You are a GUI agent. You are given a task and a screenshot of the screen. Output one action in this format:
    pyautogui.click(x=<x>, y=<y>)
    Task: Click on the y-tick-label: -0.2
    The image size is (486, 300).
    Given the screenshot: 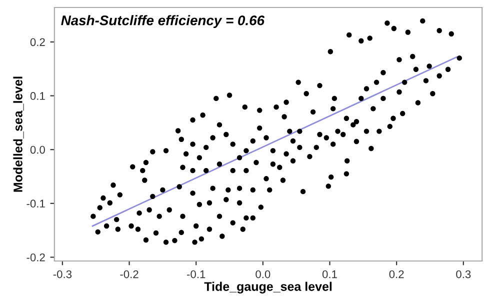 What is the action you would take?
    pyautogui.click(x=35, y=258)
    